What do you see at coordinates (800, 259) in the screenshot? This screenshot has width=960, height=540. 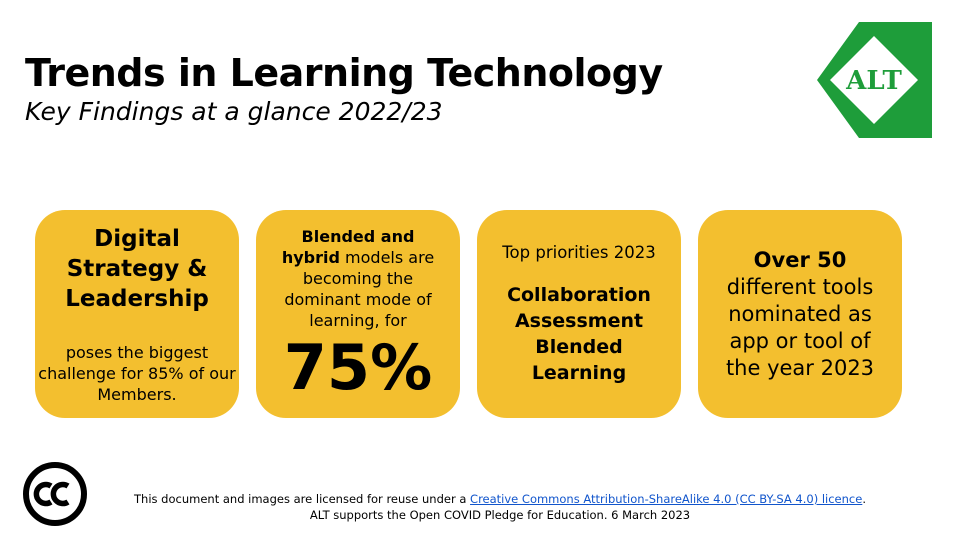 I see `bold-text: Over 50` at bounding box center [800, 259].